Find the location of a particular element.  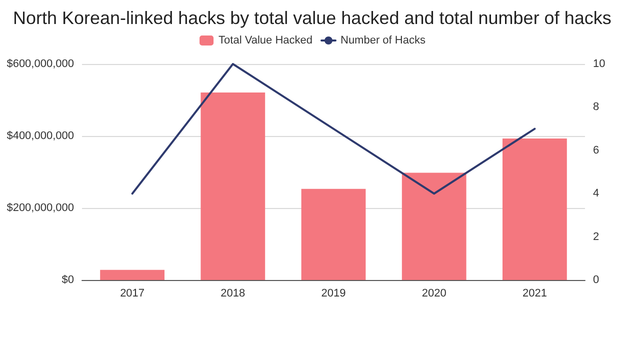

x-tick-label: 2017 is located at coordinates (132, 294).